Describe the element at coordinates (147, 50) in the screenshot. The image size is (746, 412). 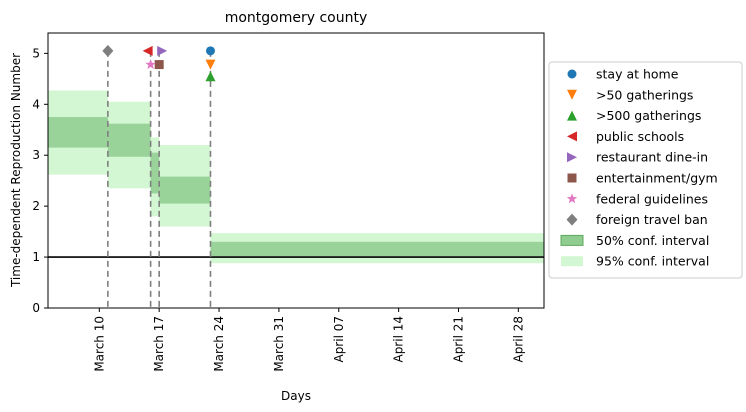
I see `marker-public-schools` at that location.